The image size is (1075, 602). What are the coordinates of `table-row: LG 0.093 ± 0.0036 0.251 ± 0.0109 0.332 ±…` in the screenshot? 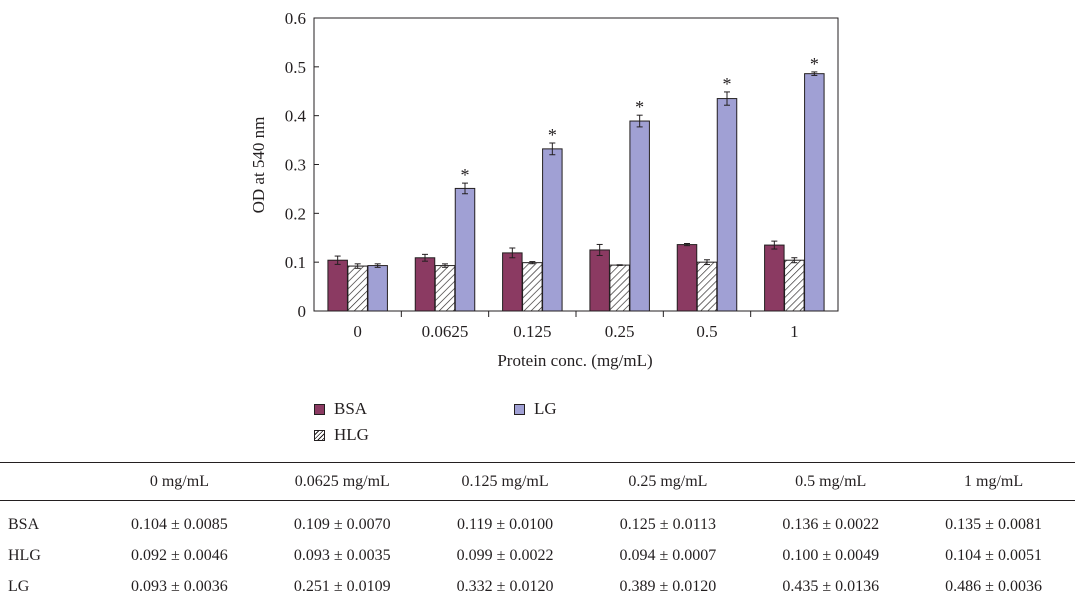 It's located at (537, 586).